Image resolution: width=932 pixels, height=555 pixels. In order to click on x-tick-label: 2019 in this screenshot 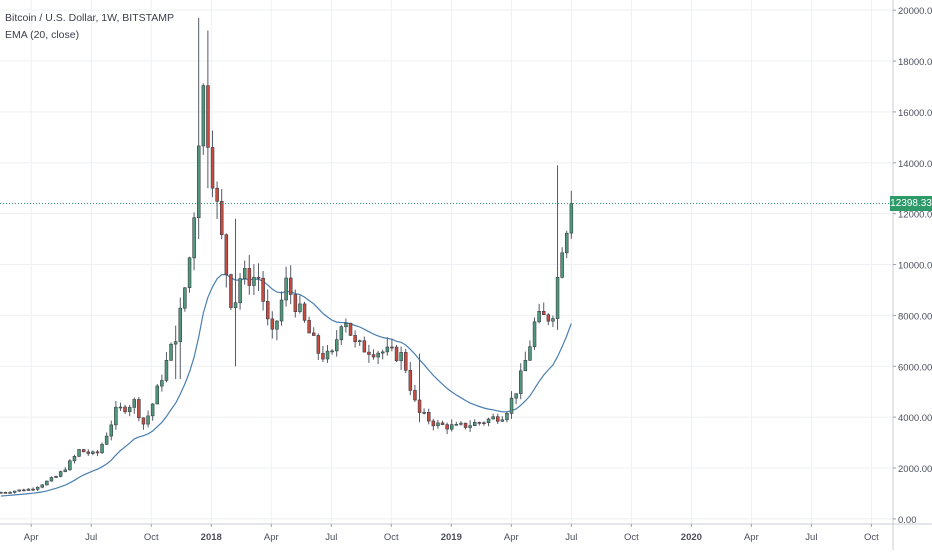, I will do `click(451, 537)`.